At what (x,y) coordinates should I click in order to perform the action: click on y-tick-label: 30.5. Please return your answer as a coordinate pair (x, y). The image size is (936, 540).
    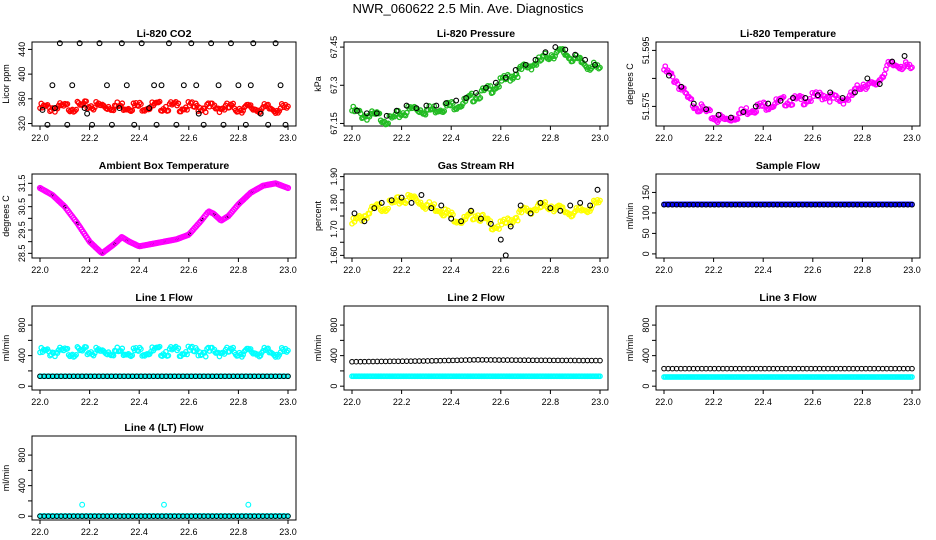
    Looking at the image, I should click on (22, 207).